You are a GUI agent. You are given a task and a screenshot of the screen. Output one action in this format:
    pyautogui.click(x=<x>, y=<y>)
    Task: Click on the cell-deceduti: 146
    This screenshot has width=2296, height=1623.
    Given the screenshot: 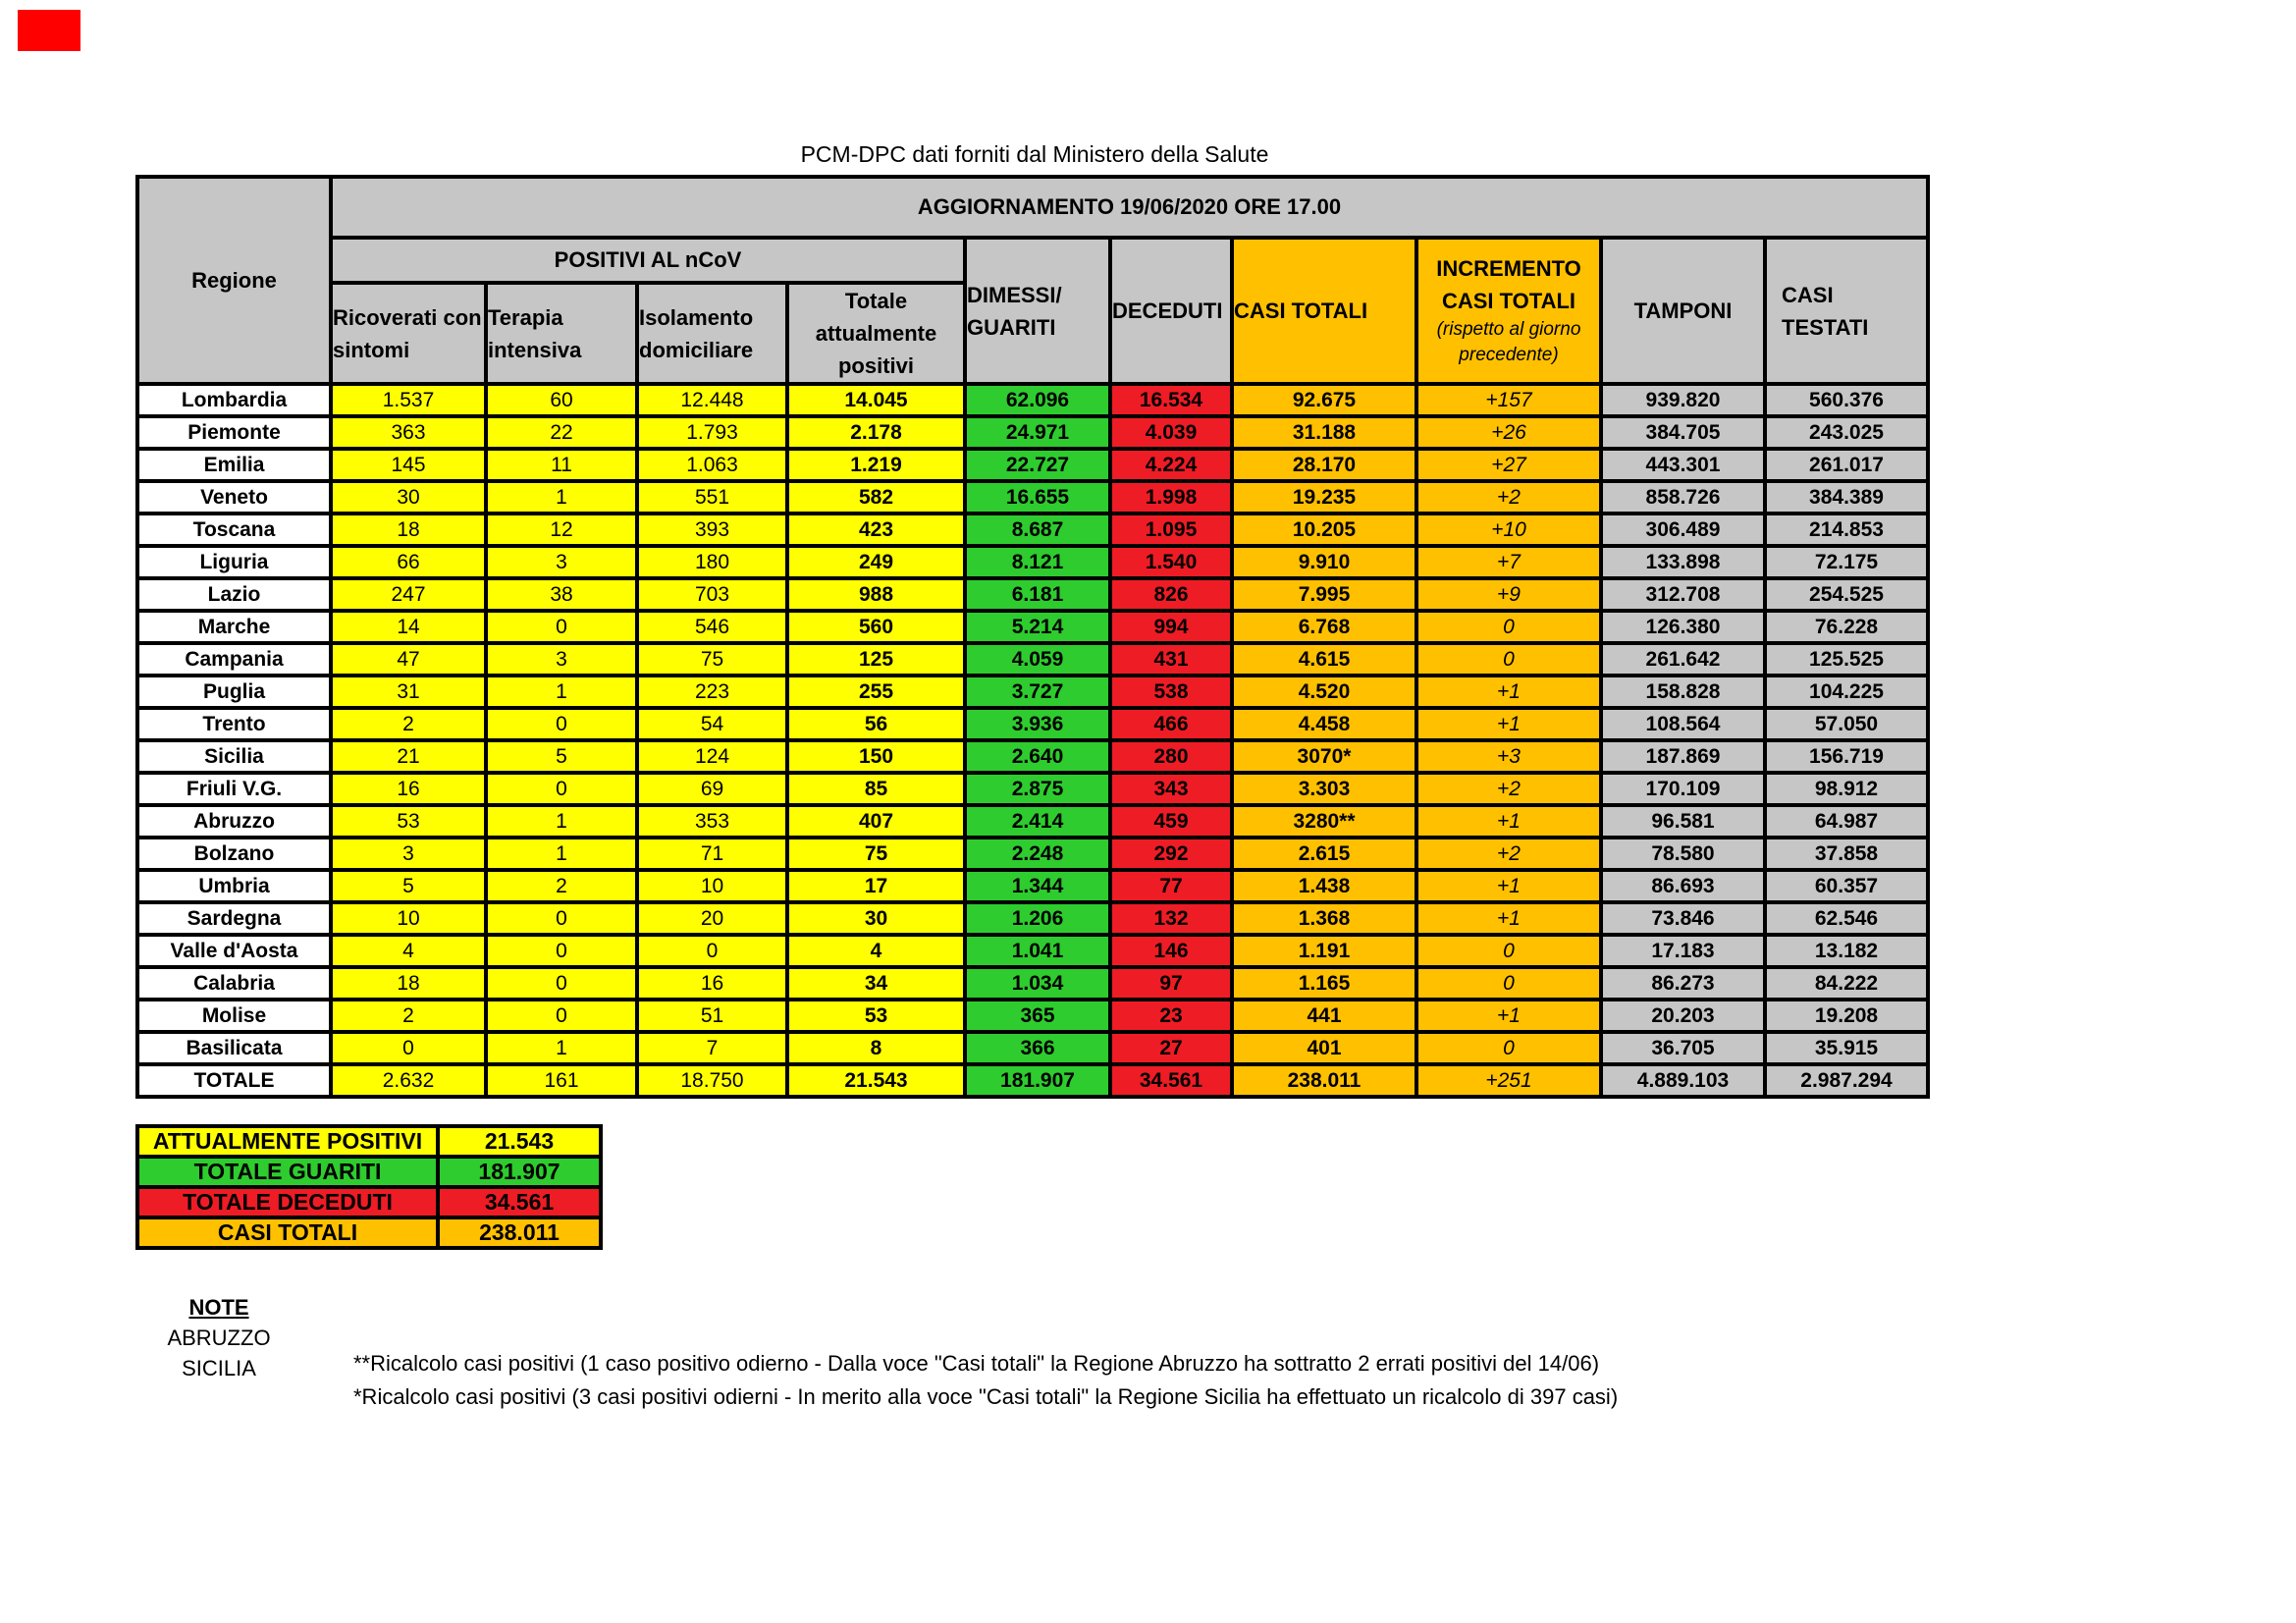 What is the action you would take?
    pyautogui.click(x=1171, y=951)
    